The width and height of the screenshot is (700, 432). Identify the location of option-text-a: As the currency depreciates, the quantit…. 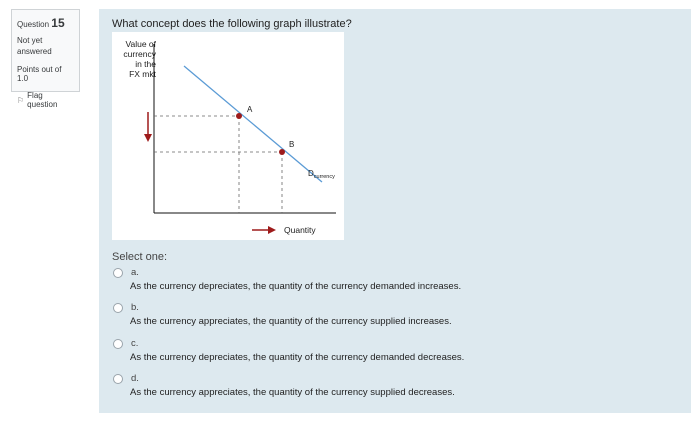
(296, 286).